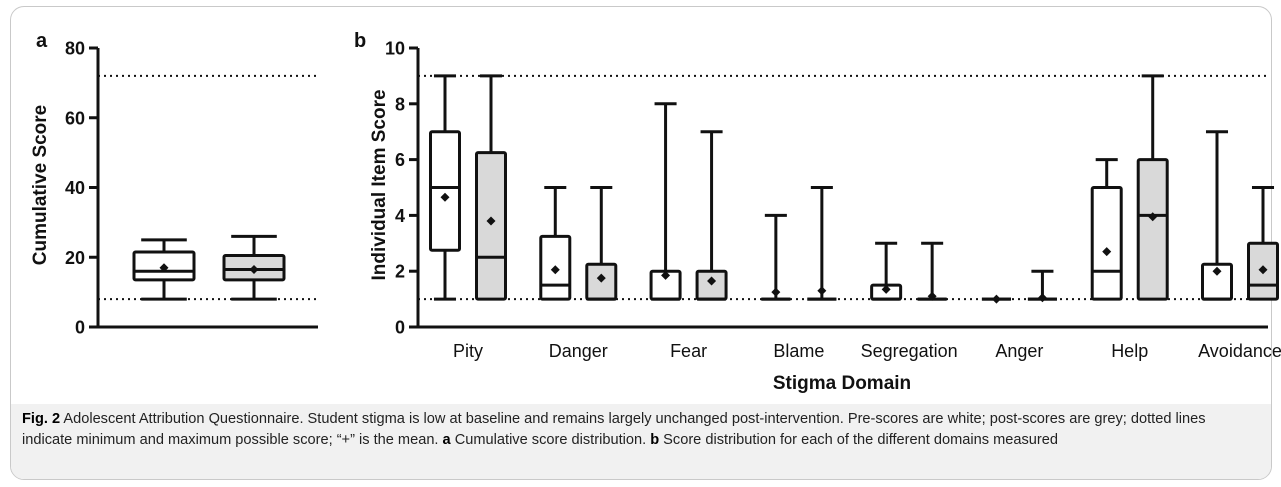  I want to click on panel-b-y-tick-label: 0, so click(400, 328).